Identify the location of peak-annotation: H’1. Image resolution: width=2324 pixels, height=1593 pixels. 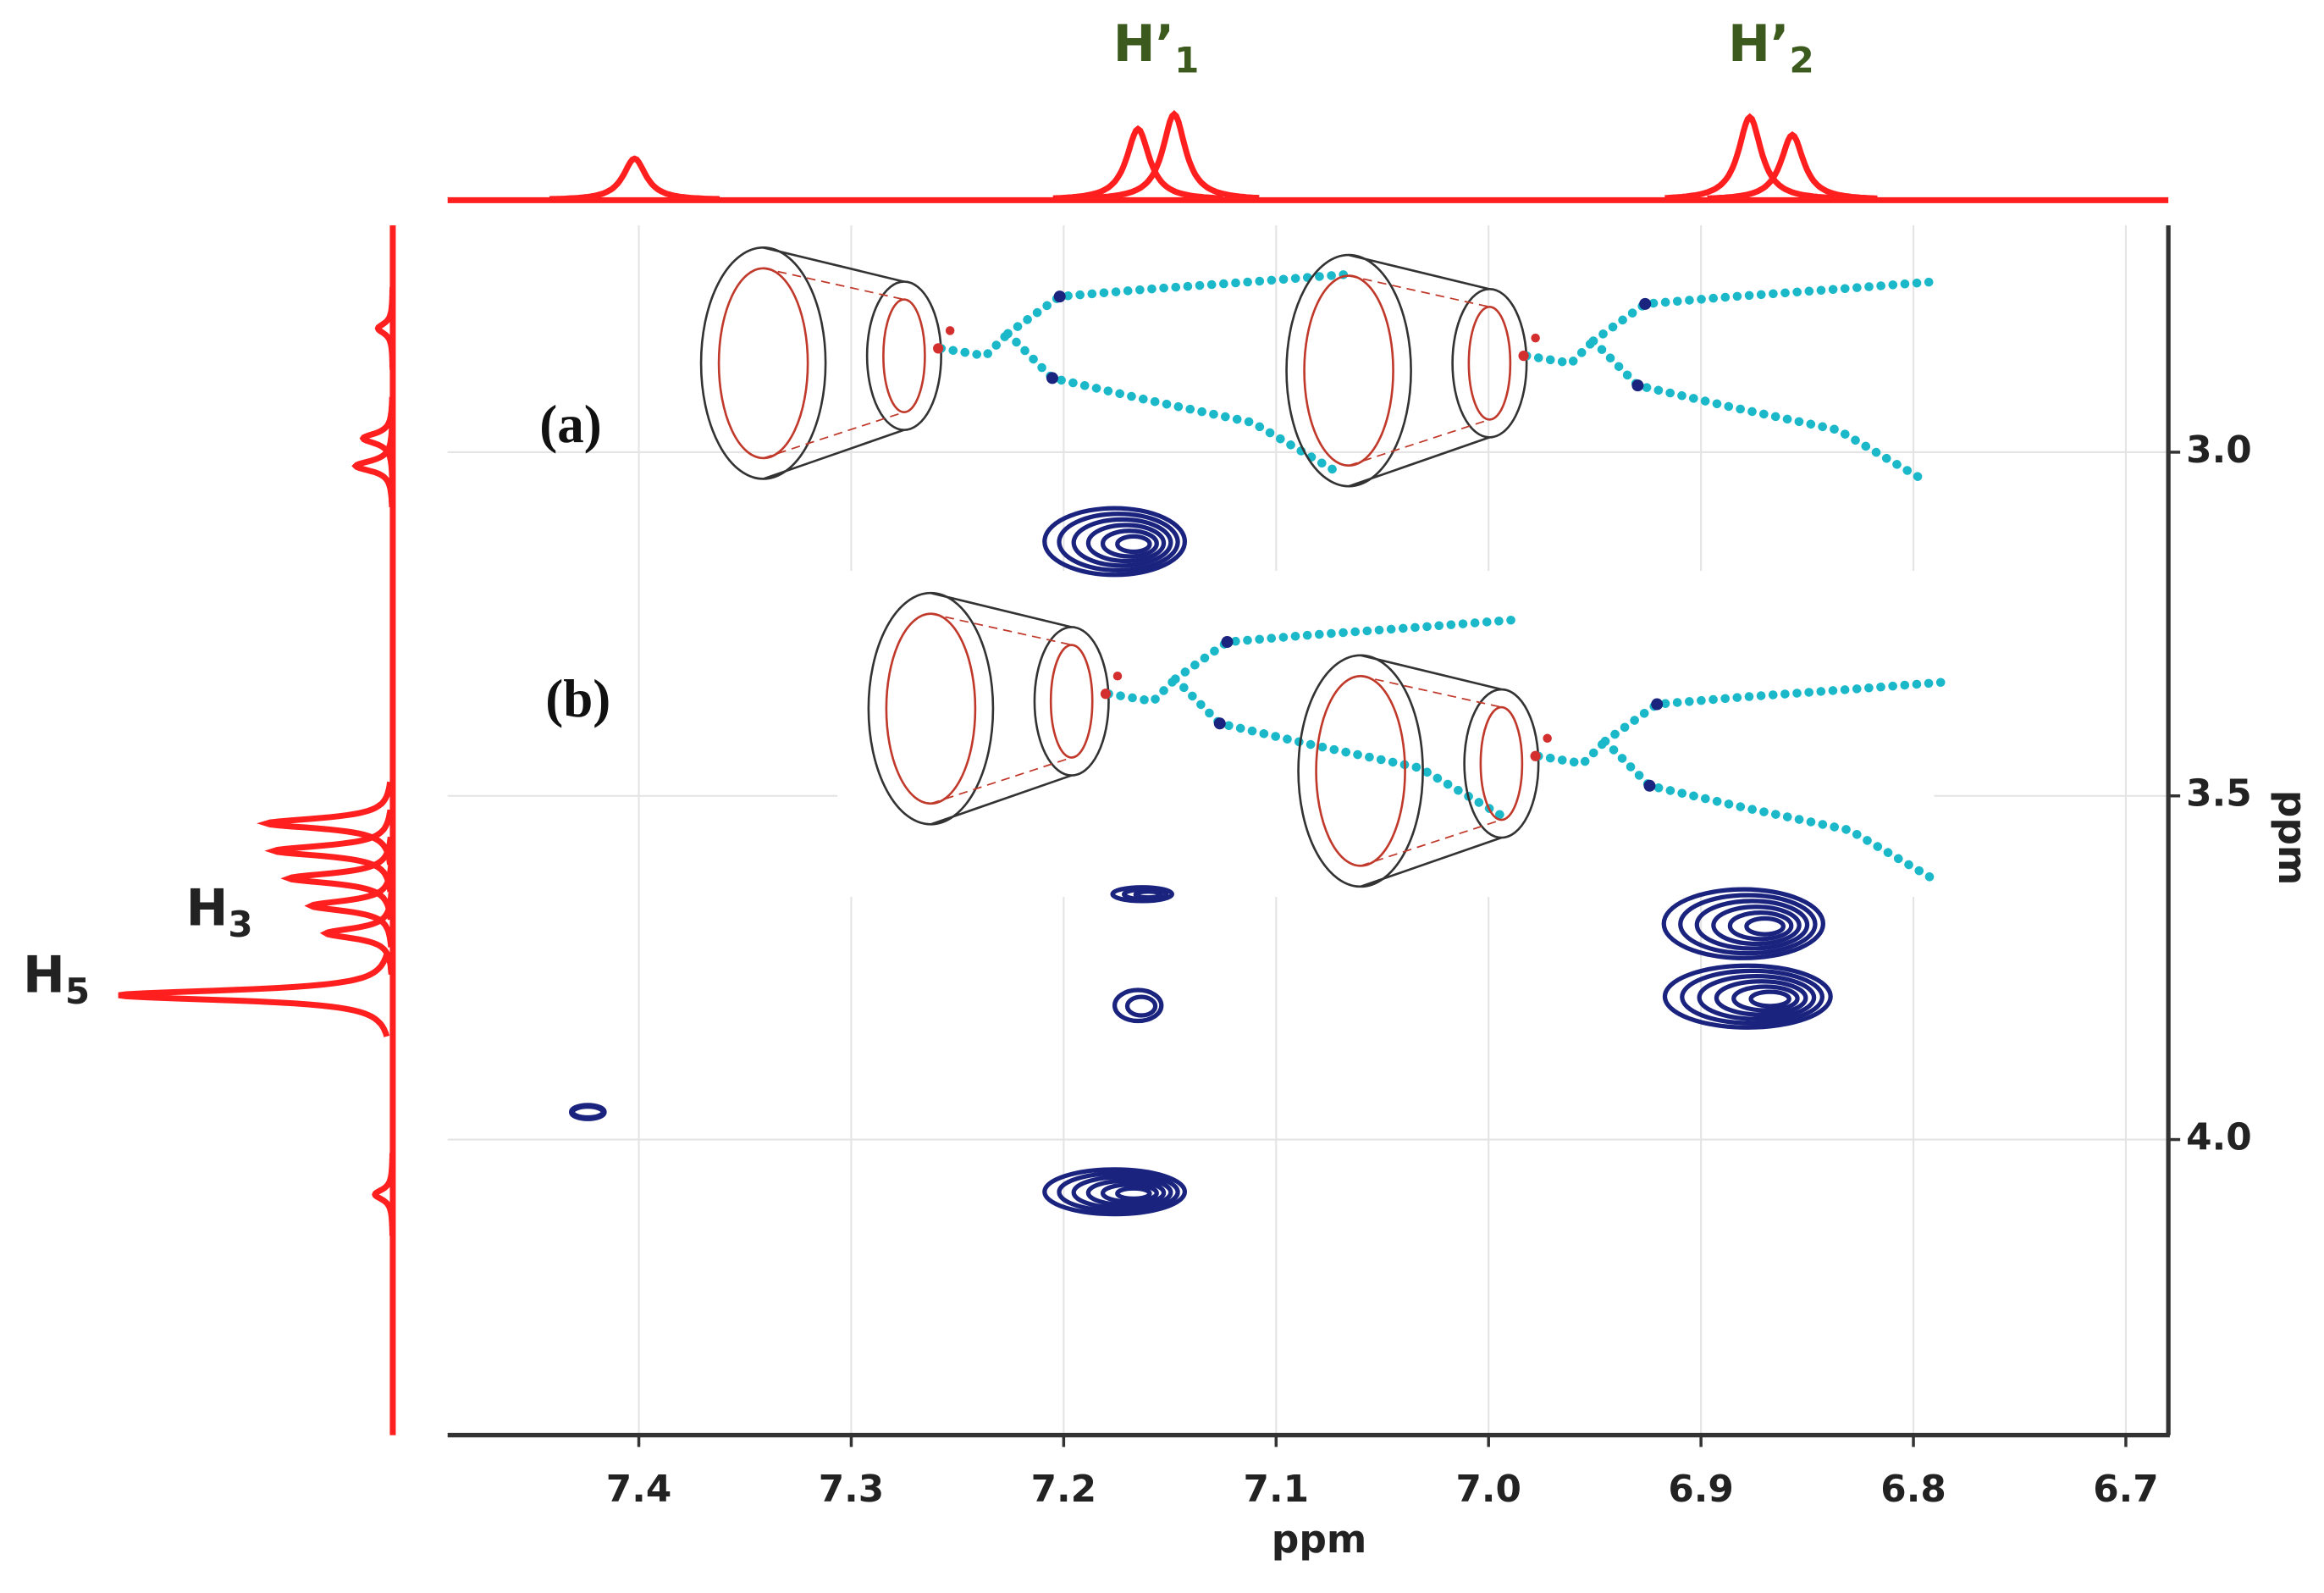
(1156, 48).